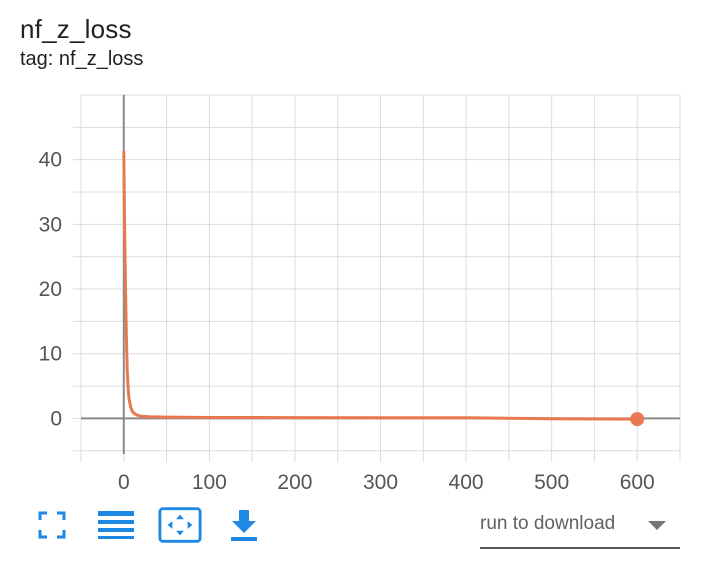  Describe the element at coordinates (50, 224) in the screenshot. I see `y-tick-label: 30` at that location.